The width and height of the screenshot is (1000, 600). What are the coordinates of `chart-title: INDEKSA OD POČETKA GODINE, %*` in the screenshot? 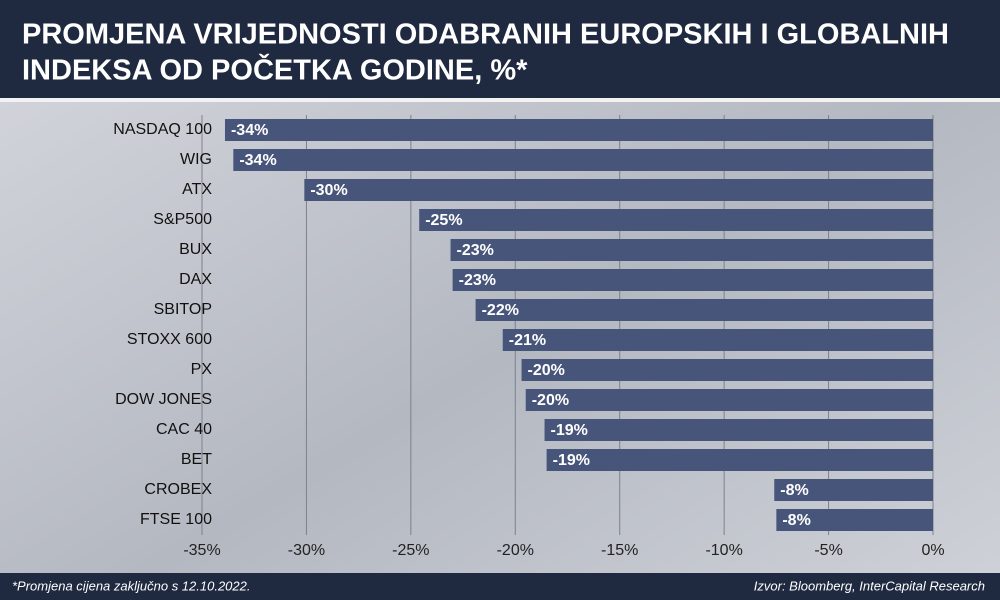 It's located at (275, 70).